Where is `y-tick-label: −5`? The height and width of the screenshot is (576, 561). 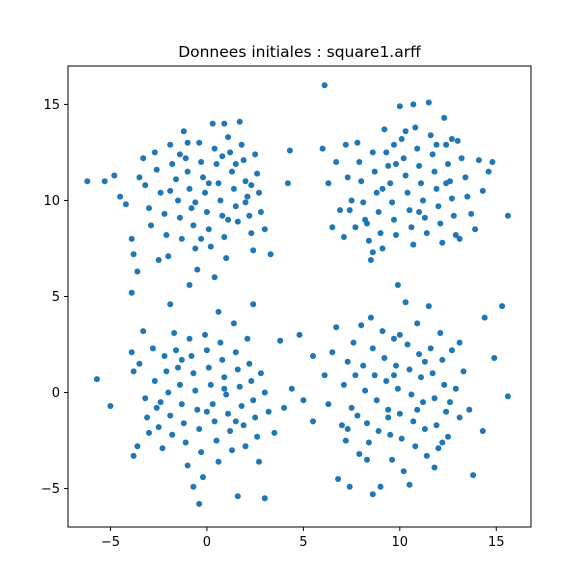
y-tick-label: −5 is located at coordinates (50, 489).